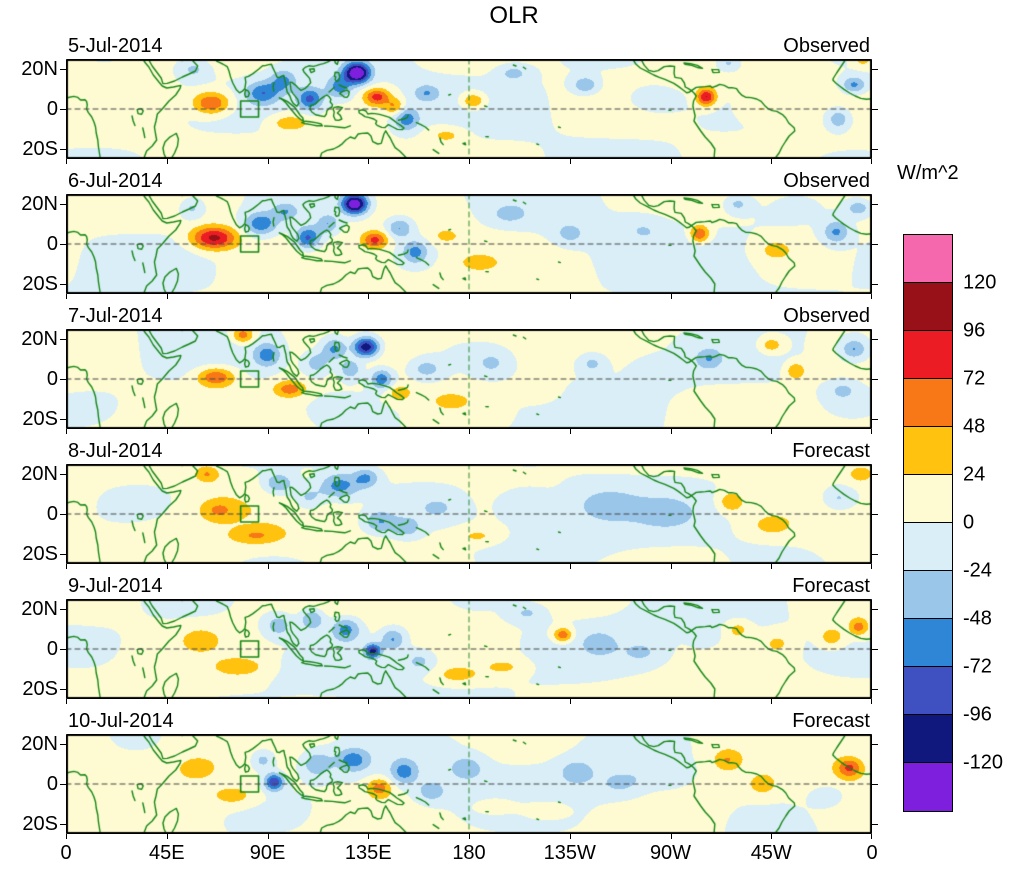  I want to click on colorbar-unit-label: W/m^2, so click(928, 173).